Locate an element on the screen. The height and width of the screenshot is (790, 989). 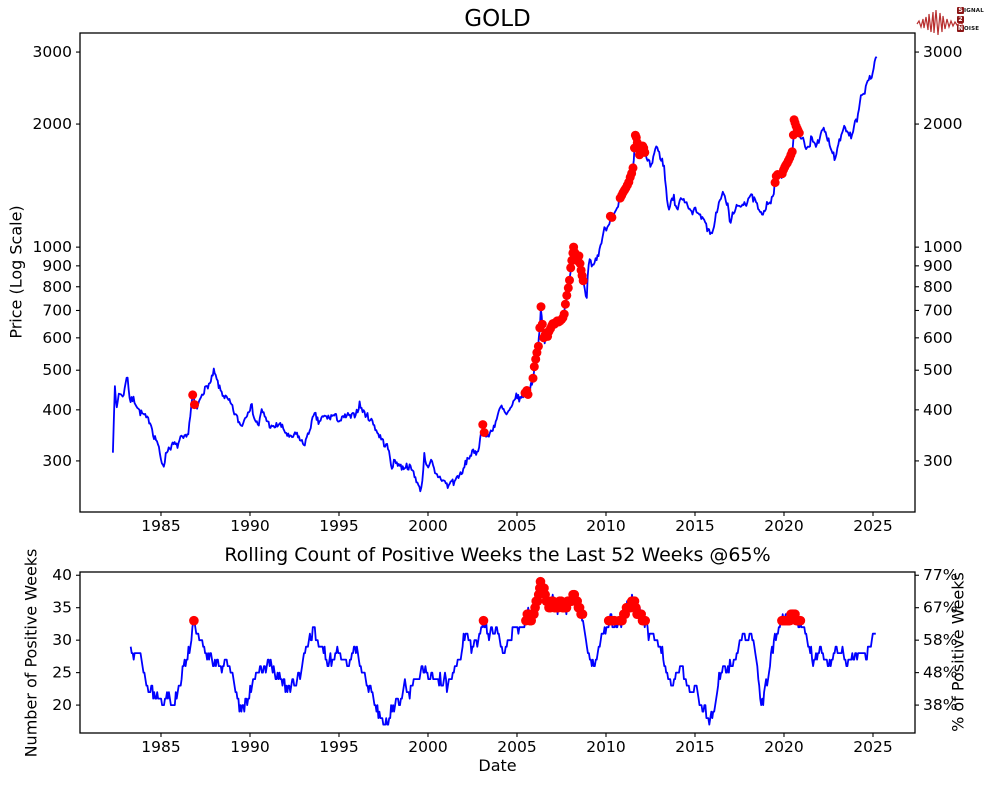
svg-text: 67% is located at coordinates (940, 608).